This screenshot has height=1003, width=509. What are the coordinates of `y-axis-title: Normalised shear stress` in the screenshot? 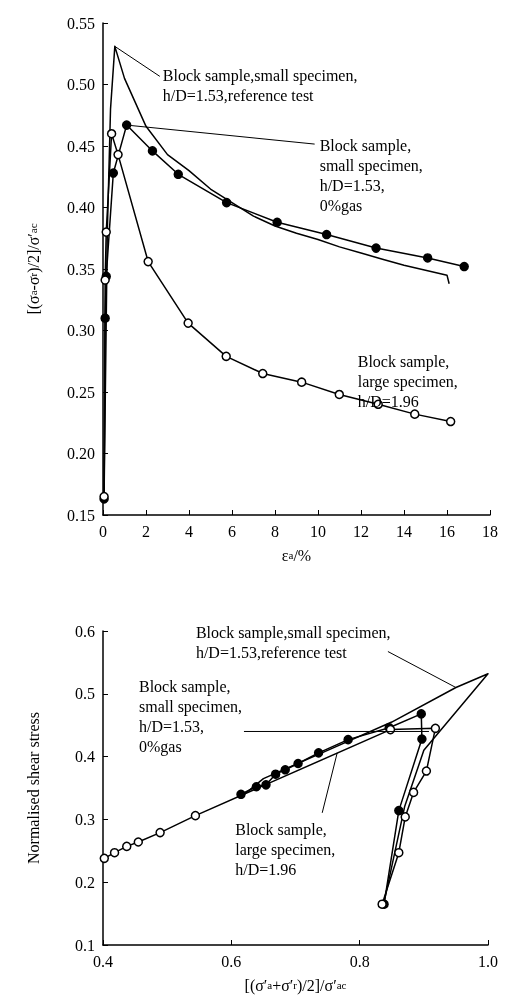 It's located at (33, 788).